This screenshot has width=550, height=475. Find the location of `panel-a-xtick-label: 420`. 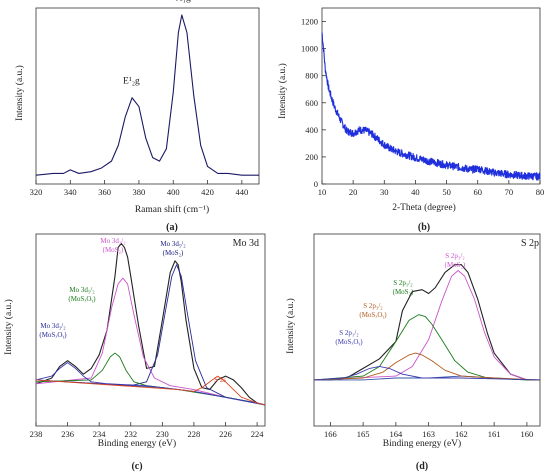

panel-a-xtick-label: 420 is located at coordinates (207, 192).